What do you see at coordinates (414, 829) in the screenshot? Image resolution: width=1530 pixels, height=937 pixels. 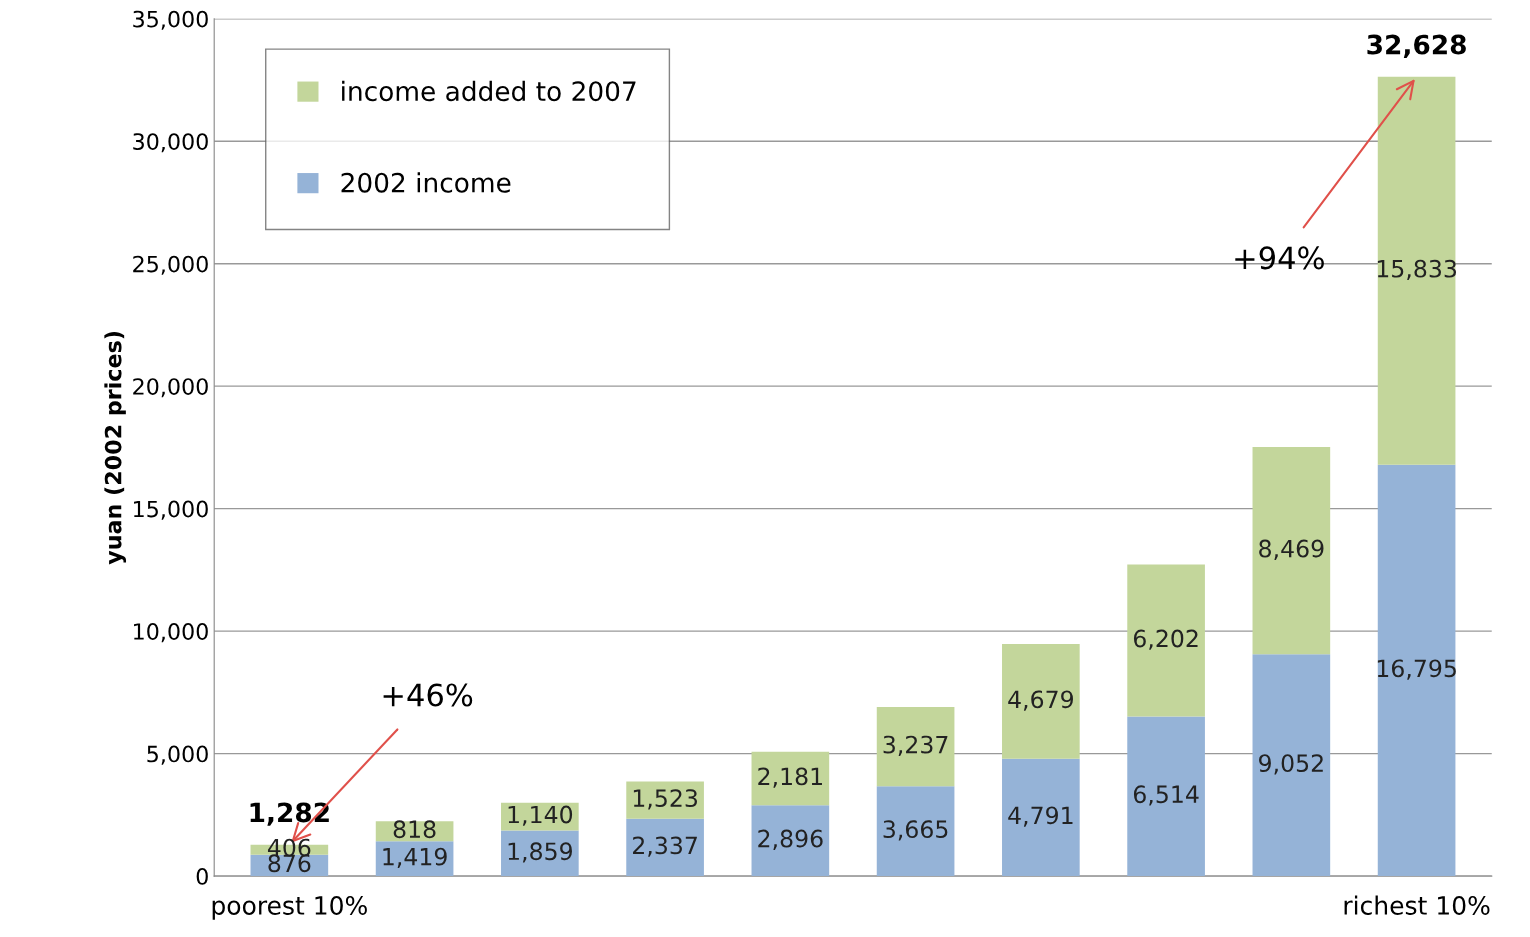 I see `data-label: 818` at bounding box center [414, 829].